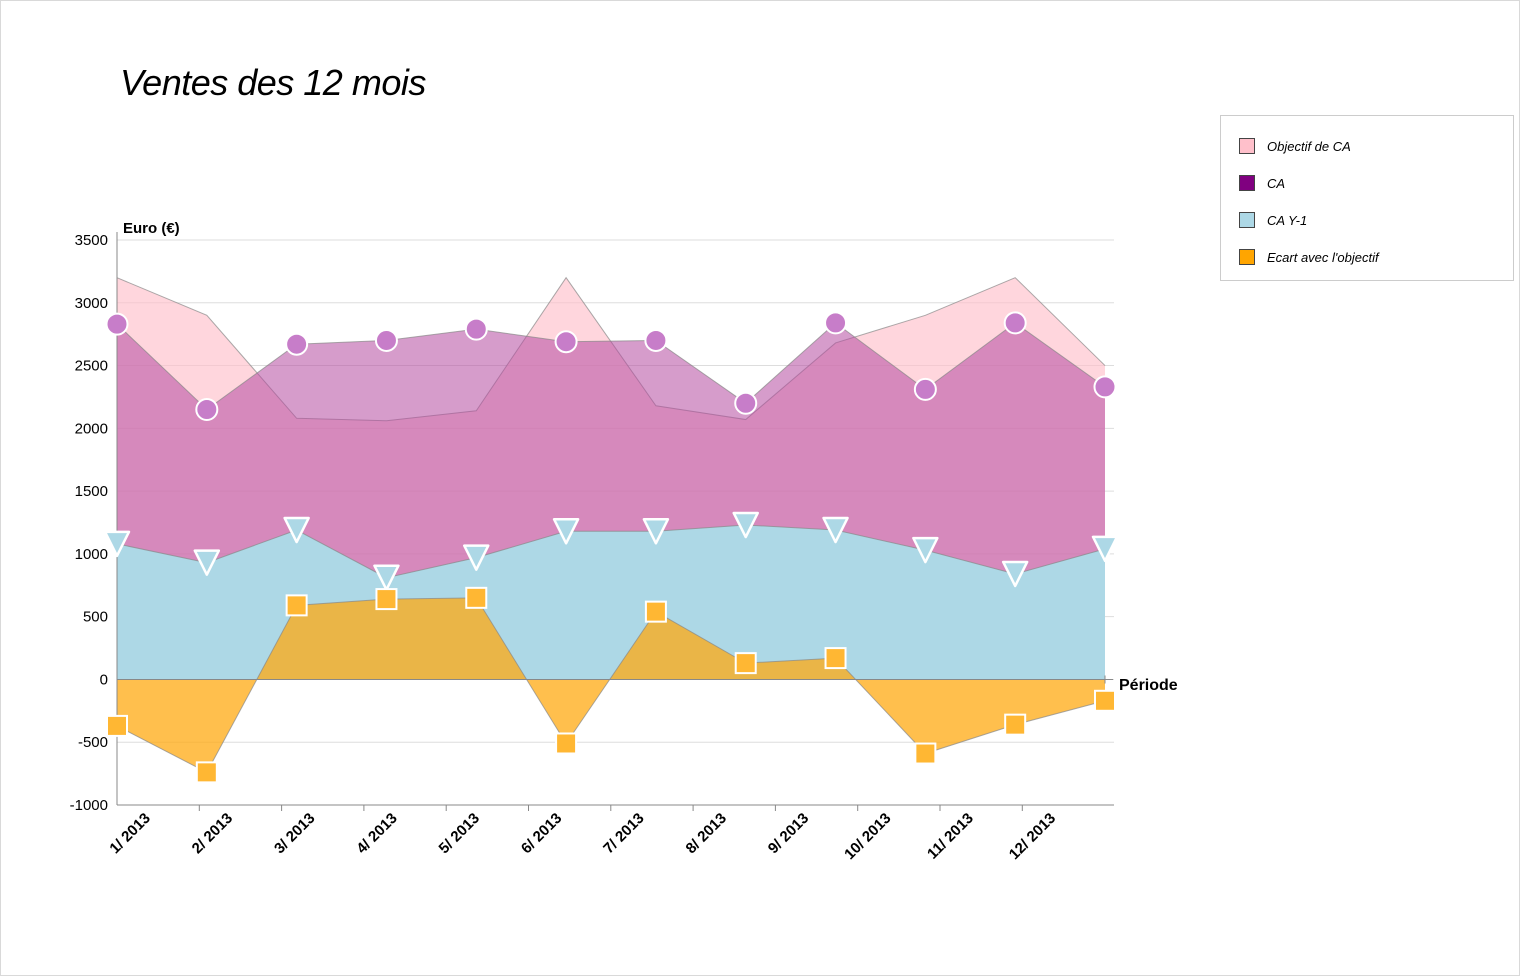 The height and width of the screenshot is (980, 1522). I want to click on area-ecart-line, so click(611, 685).